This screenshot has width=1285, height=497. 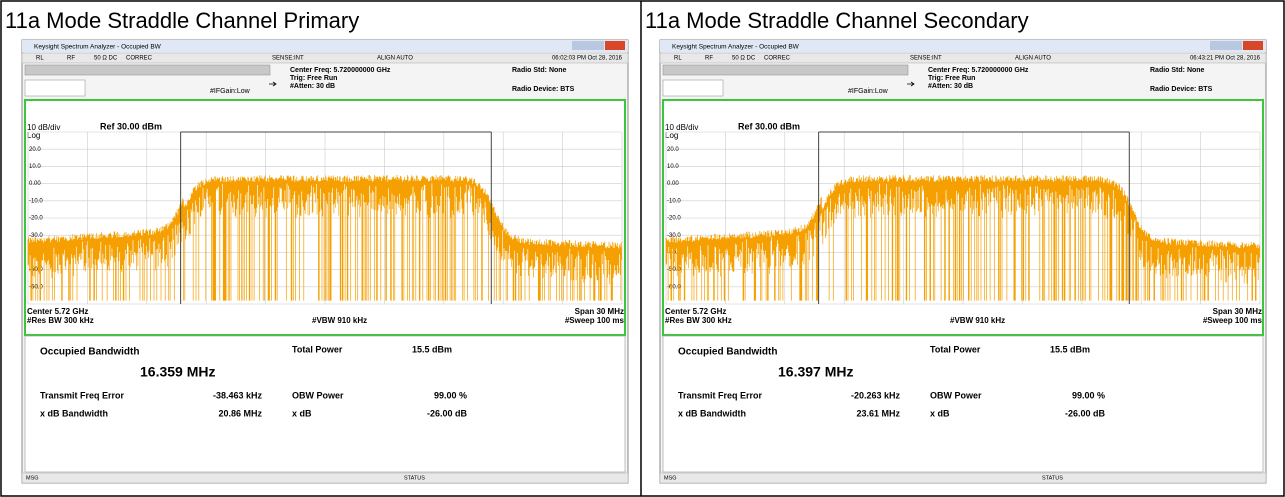 What do you see at coordinates (674, 236) in the screenshot?
I see `y-axis-label: -30.0` at bounding box center [674, 236].